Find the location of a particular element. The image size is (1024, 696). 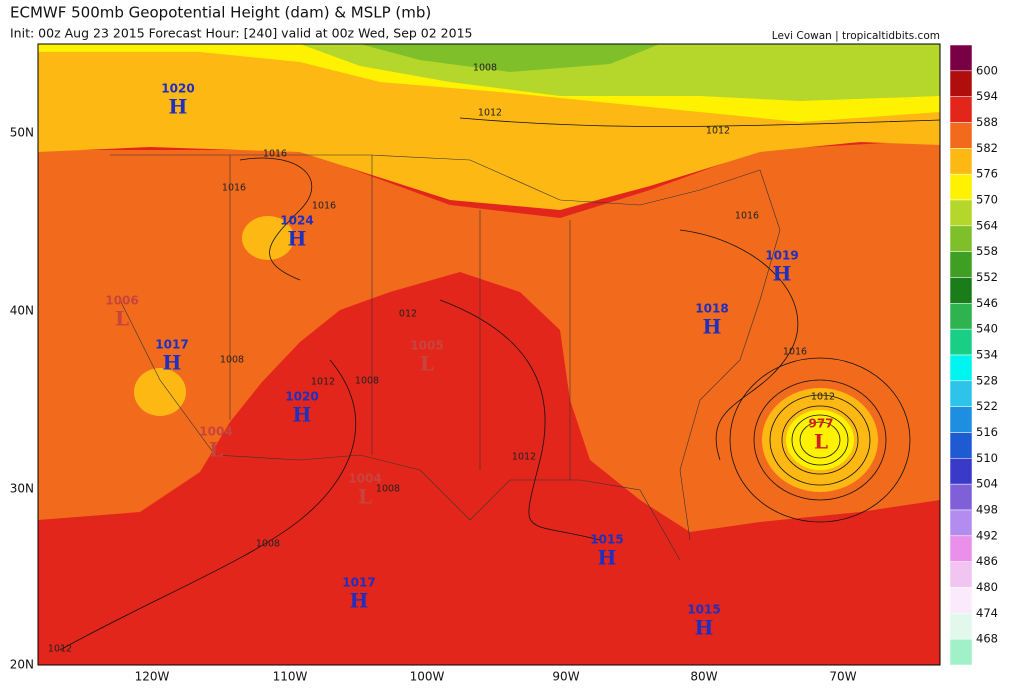

center-pressure: 977 is located at coordinates (820, 424).